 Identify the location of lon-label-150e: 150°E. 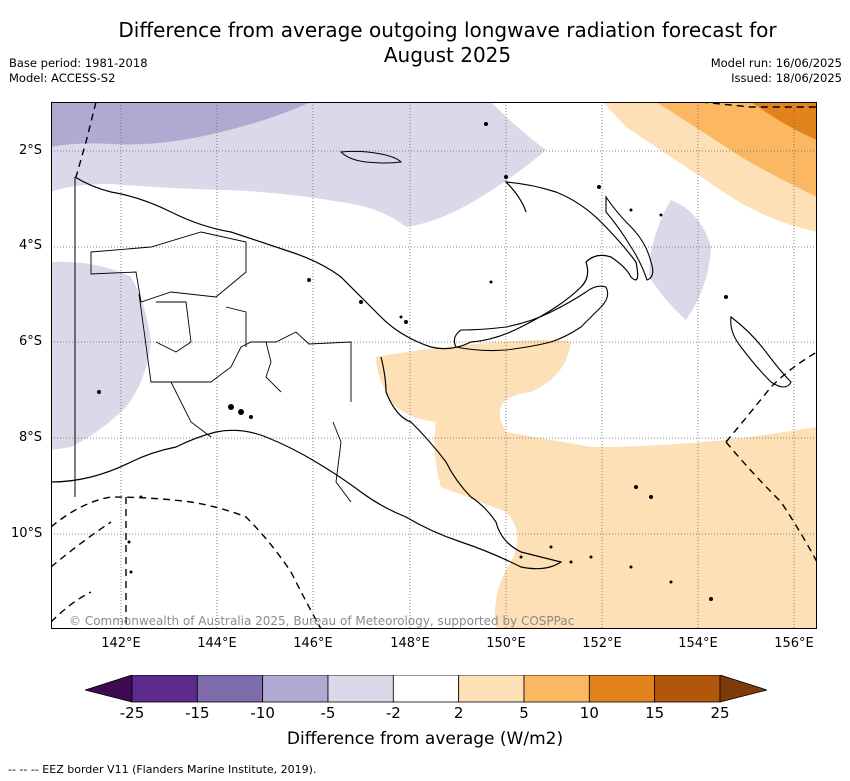
(506, 643).